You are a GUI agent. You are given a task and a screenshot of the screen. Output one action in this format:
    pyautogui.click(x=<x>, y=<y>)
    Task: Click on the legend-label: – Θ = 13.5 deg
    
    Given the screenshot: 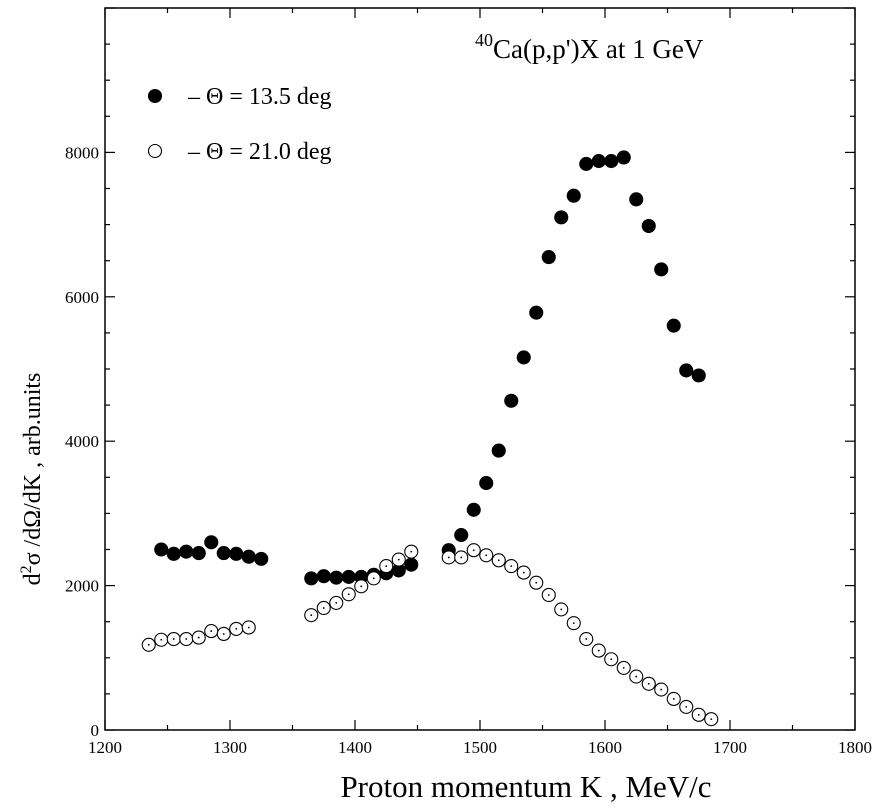 What is the action you would take?
    pyautogui.click(x=259, y=97)
    